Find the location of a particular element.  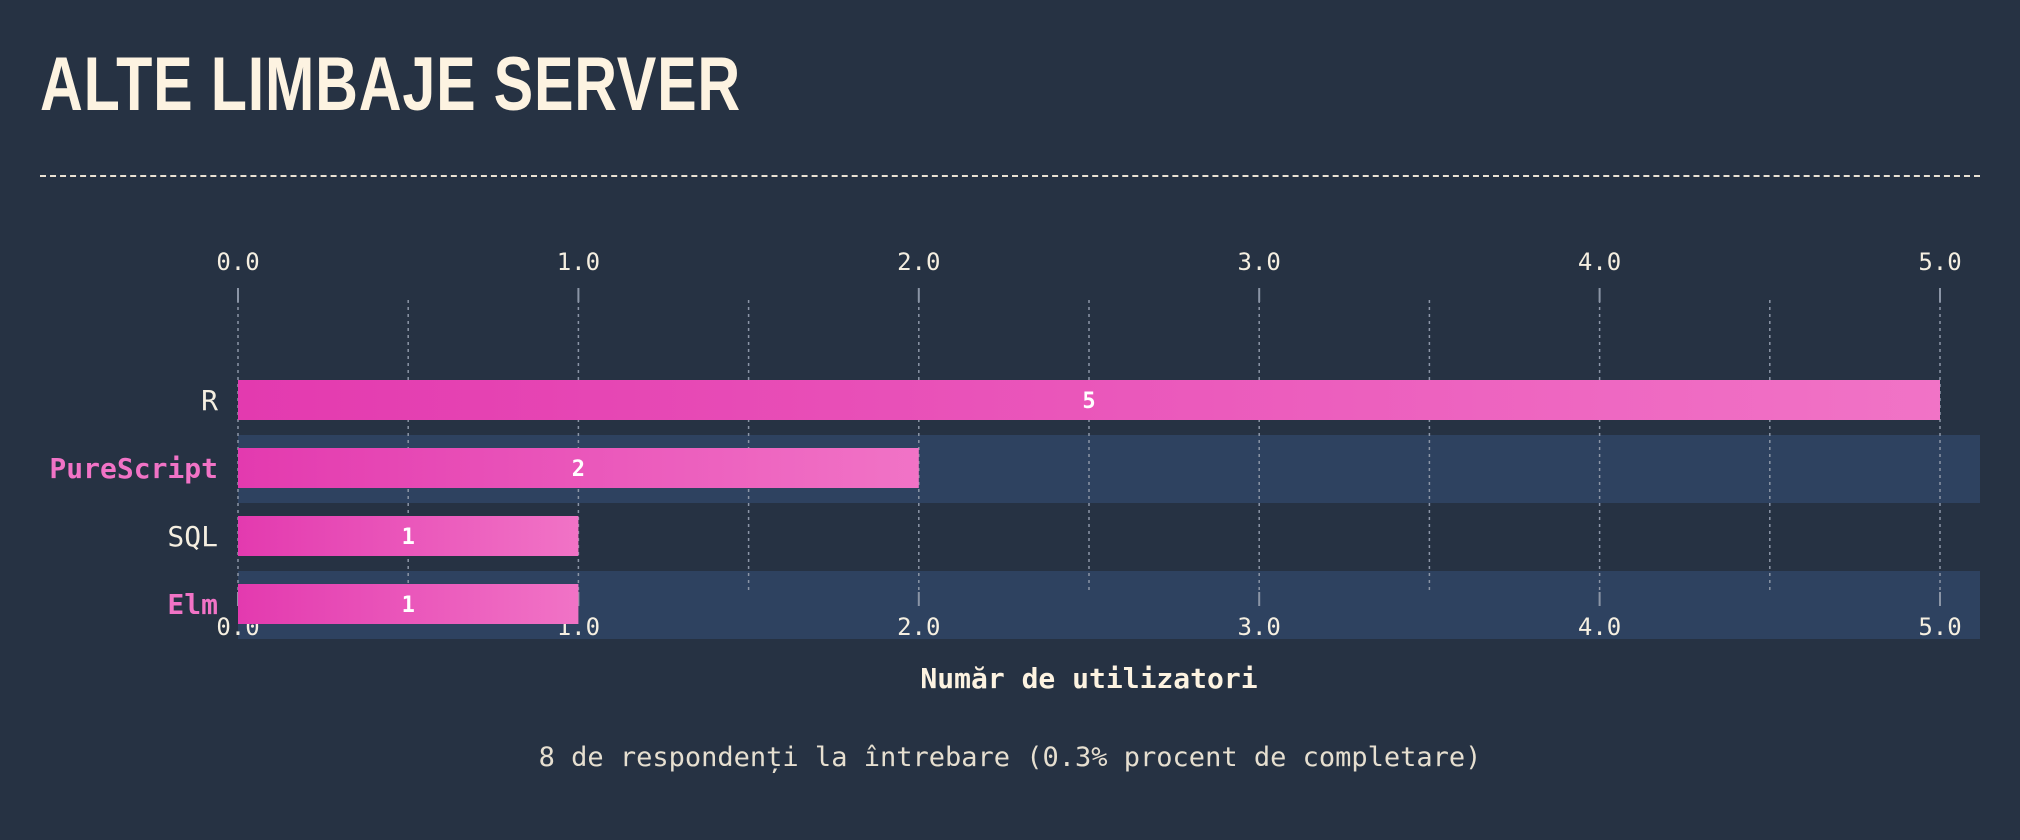

category-label-r: R is located at coordinates (209, 400).